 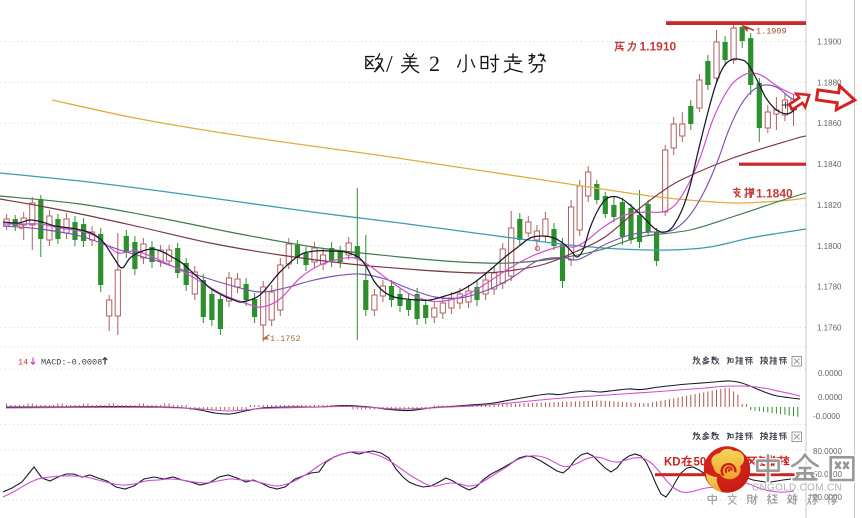 What do you see at coordinates (827, 416) in the screenshot?
I see `svg-text: -0.0000` at bounding box center [827, 416].